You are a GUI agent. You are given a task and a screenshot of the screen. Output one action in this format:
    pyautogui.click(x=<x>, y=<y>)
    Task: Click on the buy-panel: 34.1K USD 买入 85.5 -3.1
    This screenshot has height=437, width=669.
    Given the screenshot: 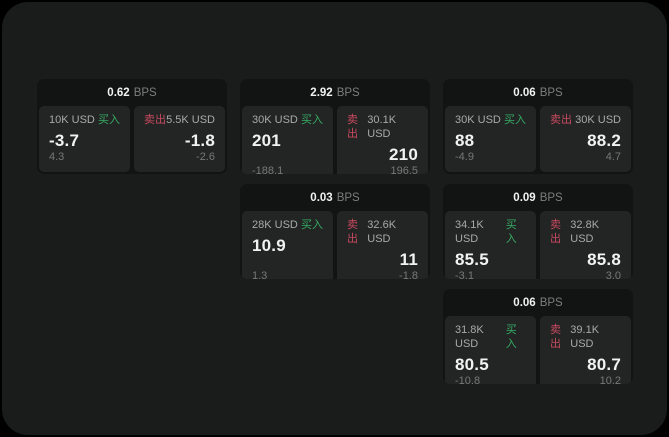 What is the action you would take?
    pyautogui.click(x=490, y=245)
    